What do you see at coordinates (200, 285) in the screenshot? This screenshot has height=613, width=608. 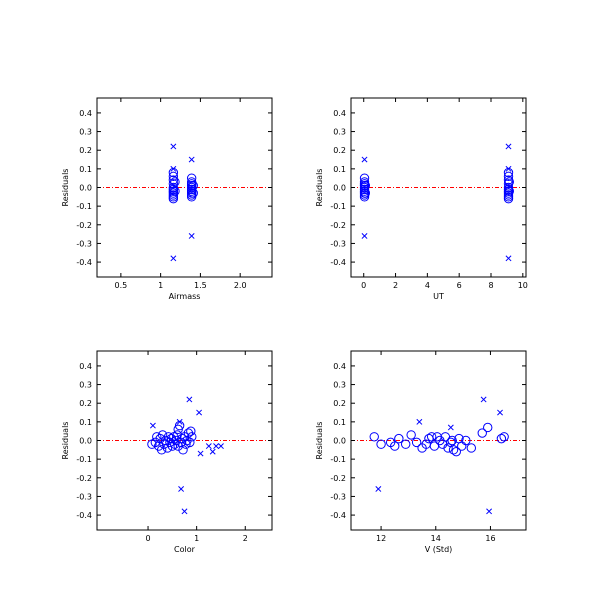 I see `x-tick-label: 1.5` at bounding box center [200, 285].